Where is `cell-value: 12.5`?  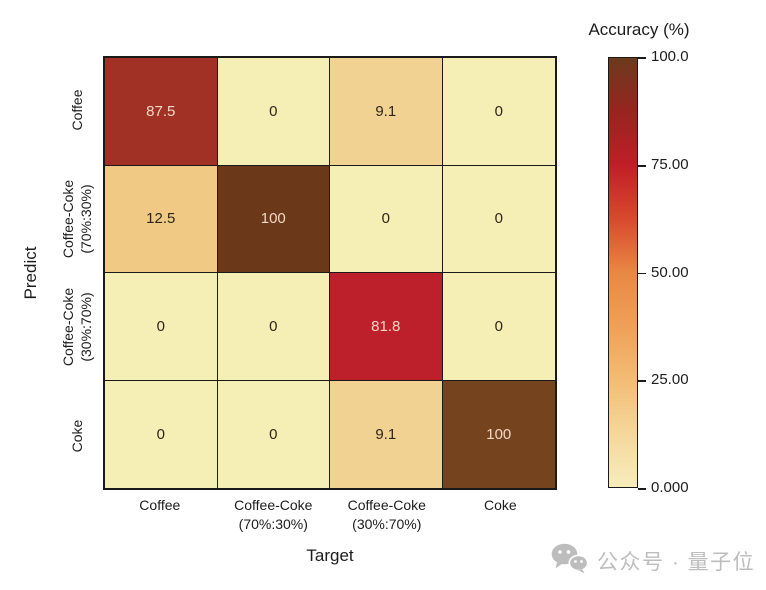 cell-value: 12.5 is located at coordinates (161, 219).